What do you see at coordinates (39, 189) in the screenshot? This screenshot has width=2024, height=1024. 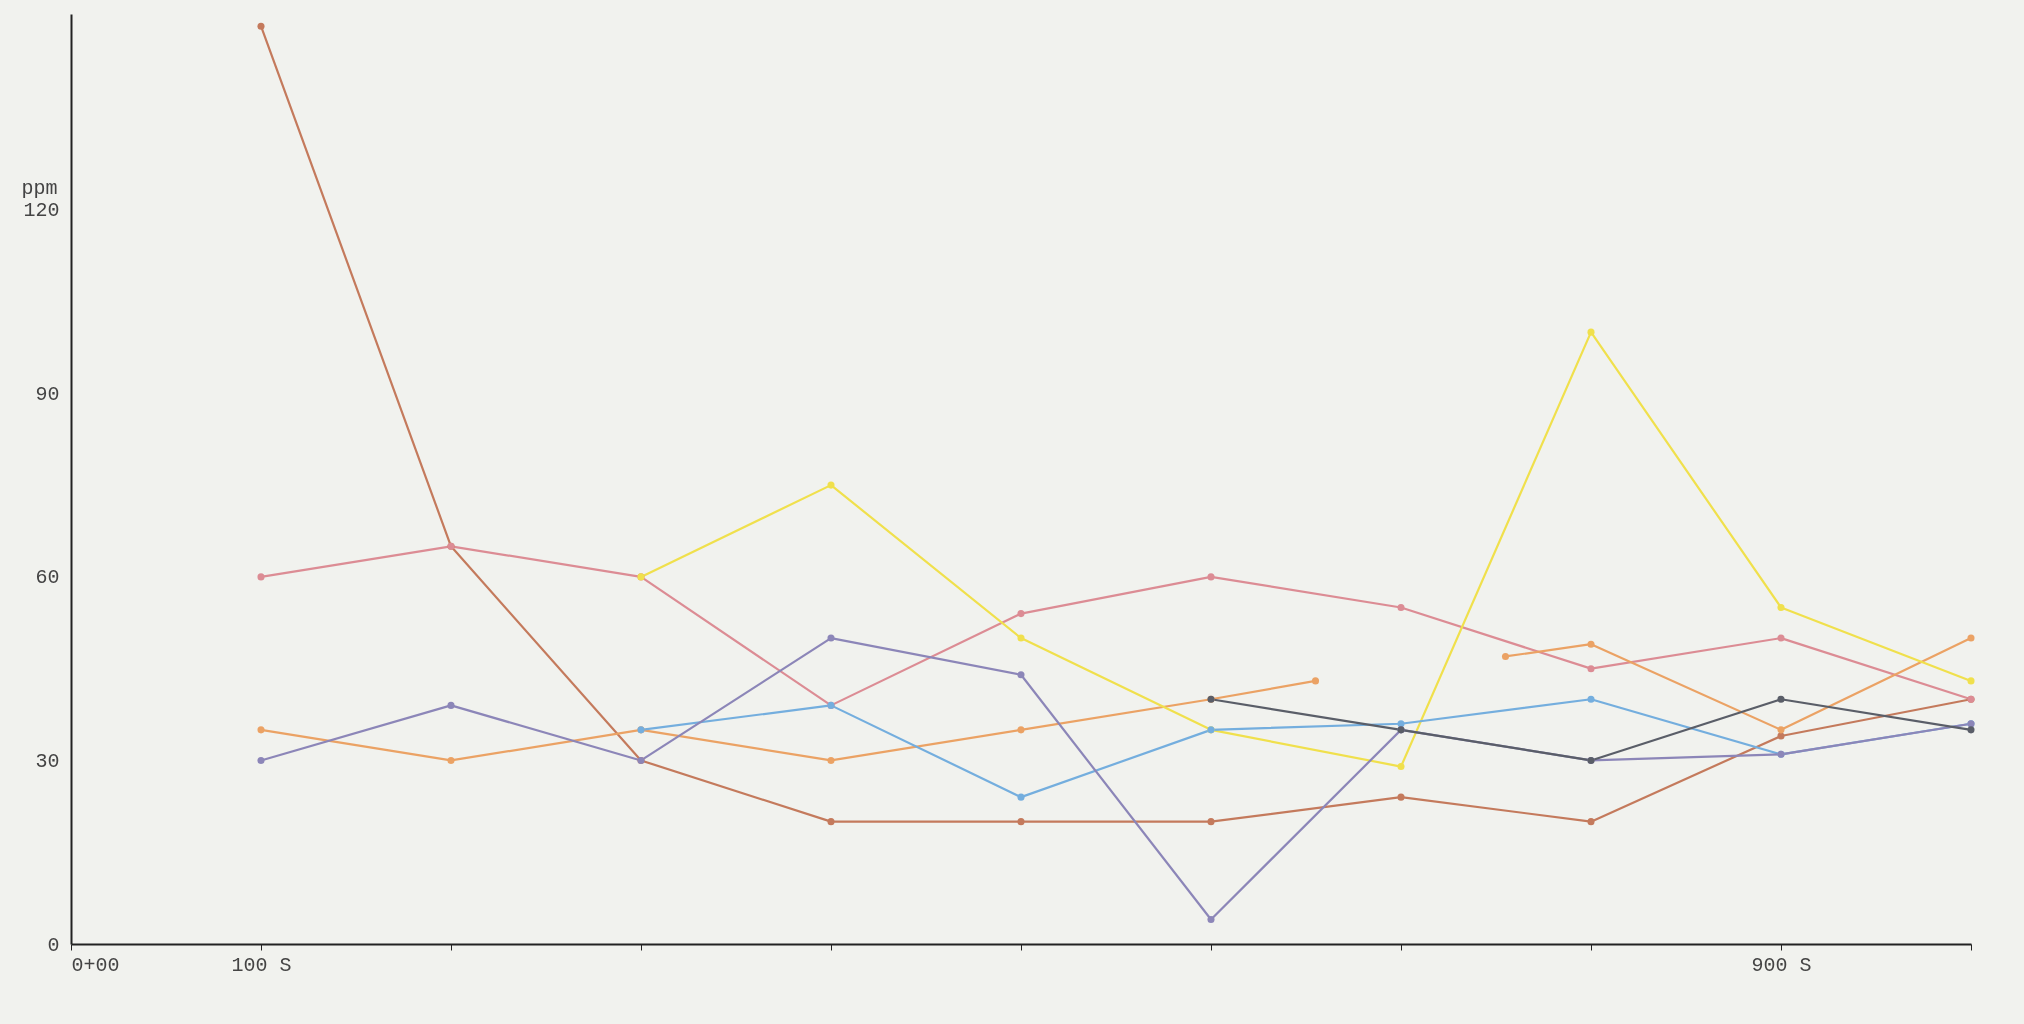 I see `y-axis-title: ppm` at bounding box center [39, 189].